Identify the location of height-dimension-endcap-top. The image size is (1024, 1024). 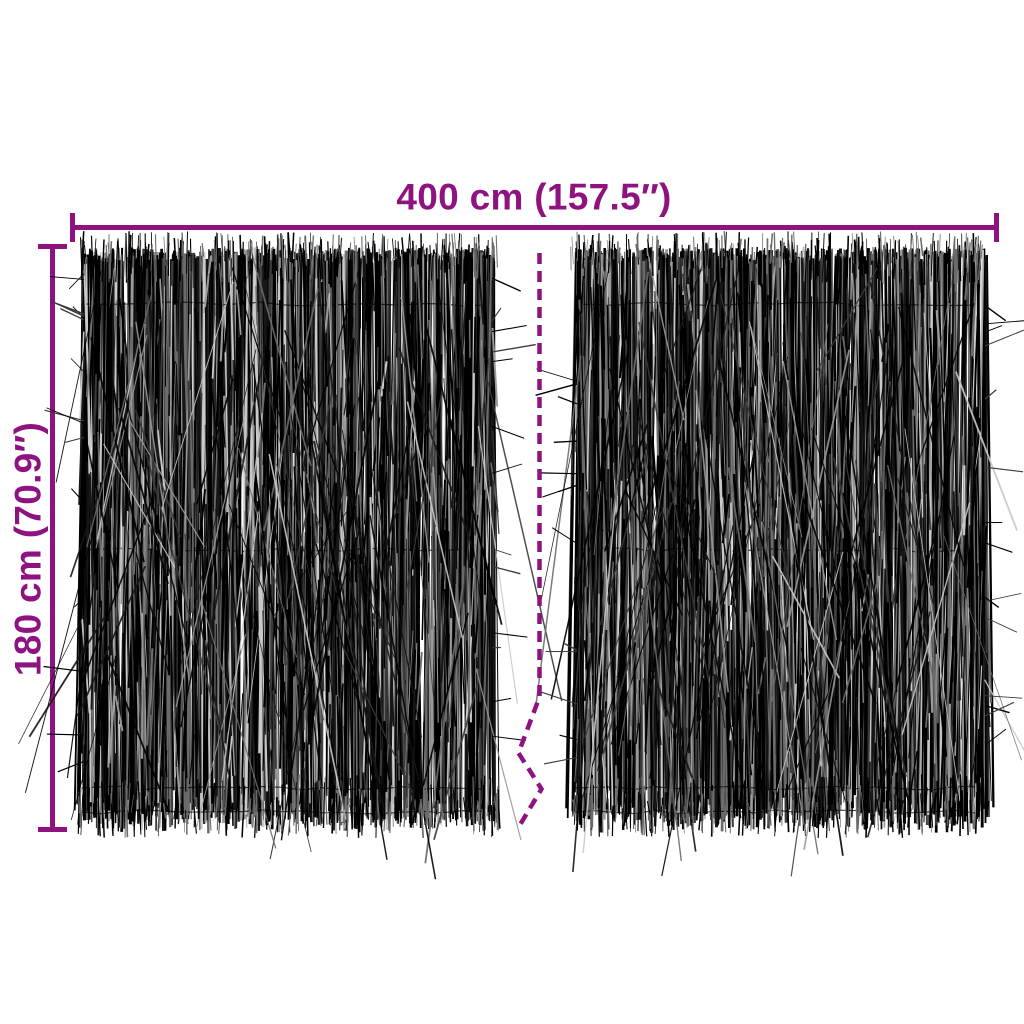
(52, 246).